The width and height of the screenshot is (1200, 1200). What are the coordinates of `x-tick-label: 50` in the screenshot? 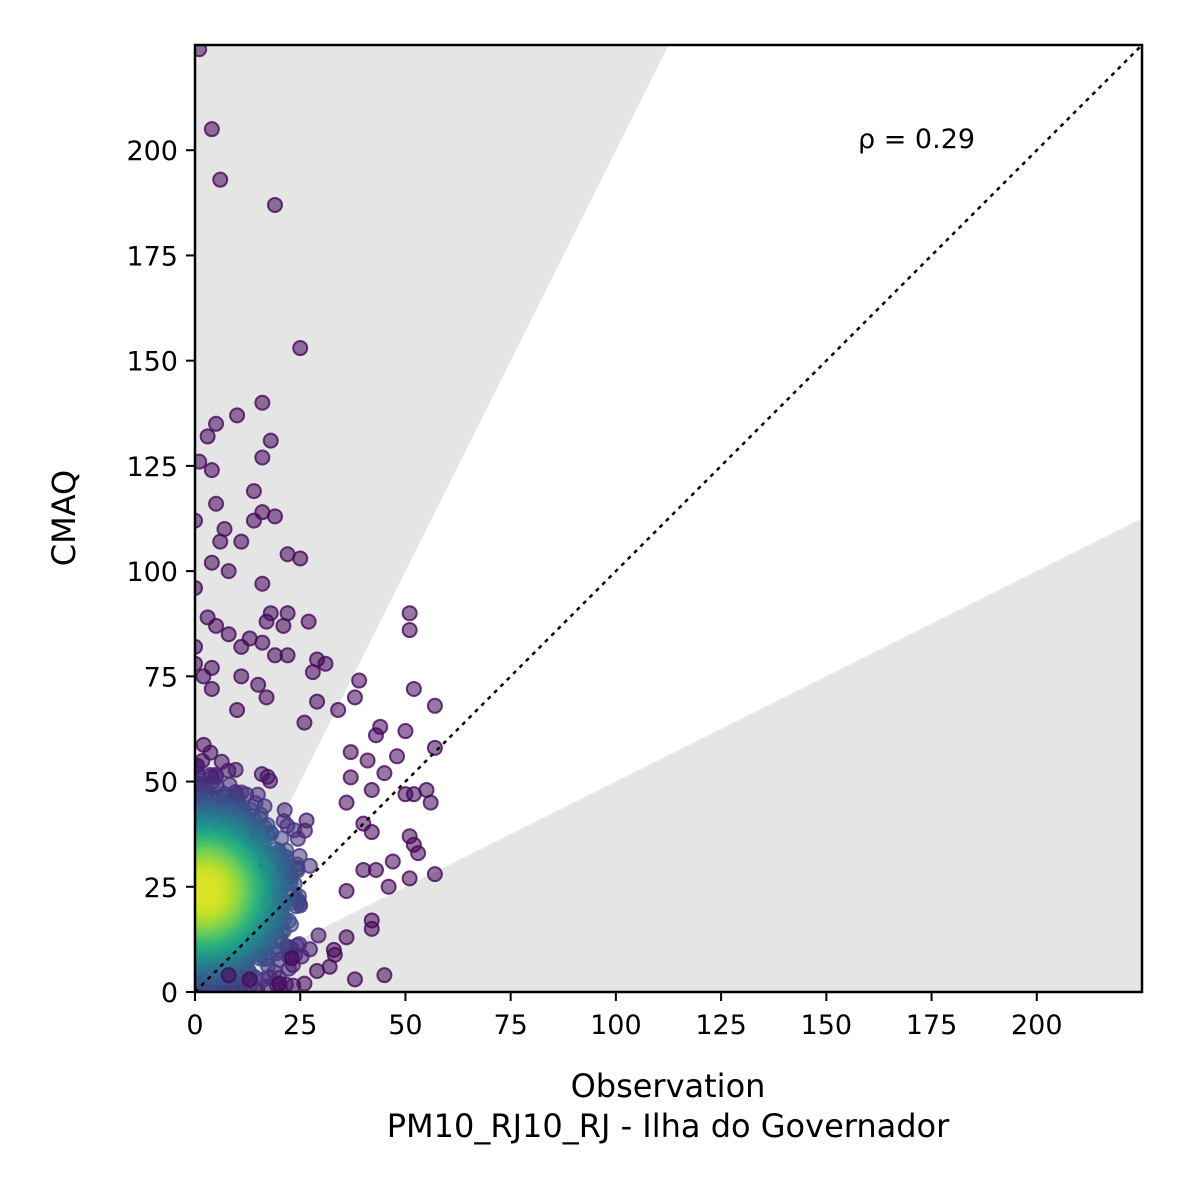 It's located at (405, 1025).